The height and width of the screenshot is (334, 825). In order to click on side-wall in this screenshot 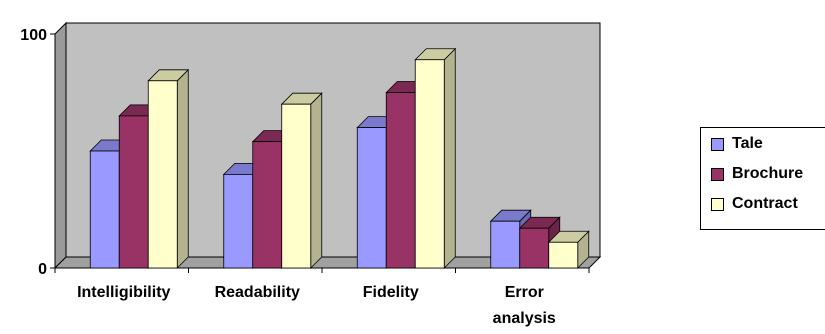, I will do `click(60, 145)`.